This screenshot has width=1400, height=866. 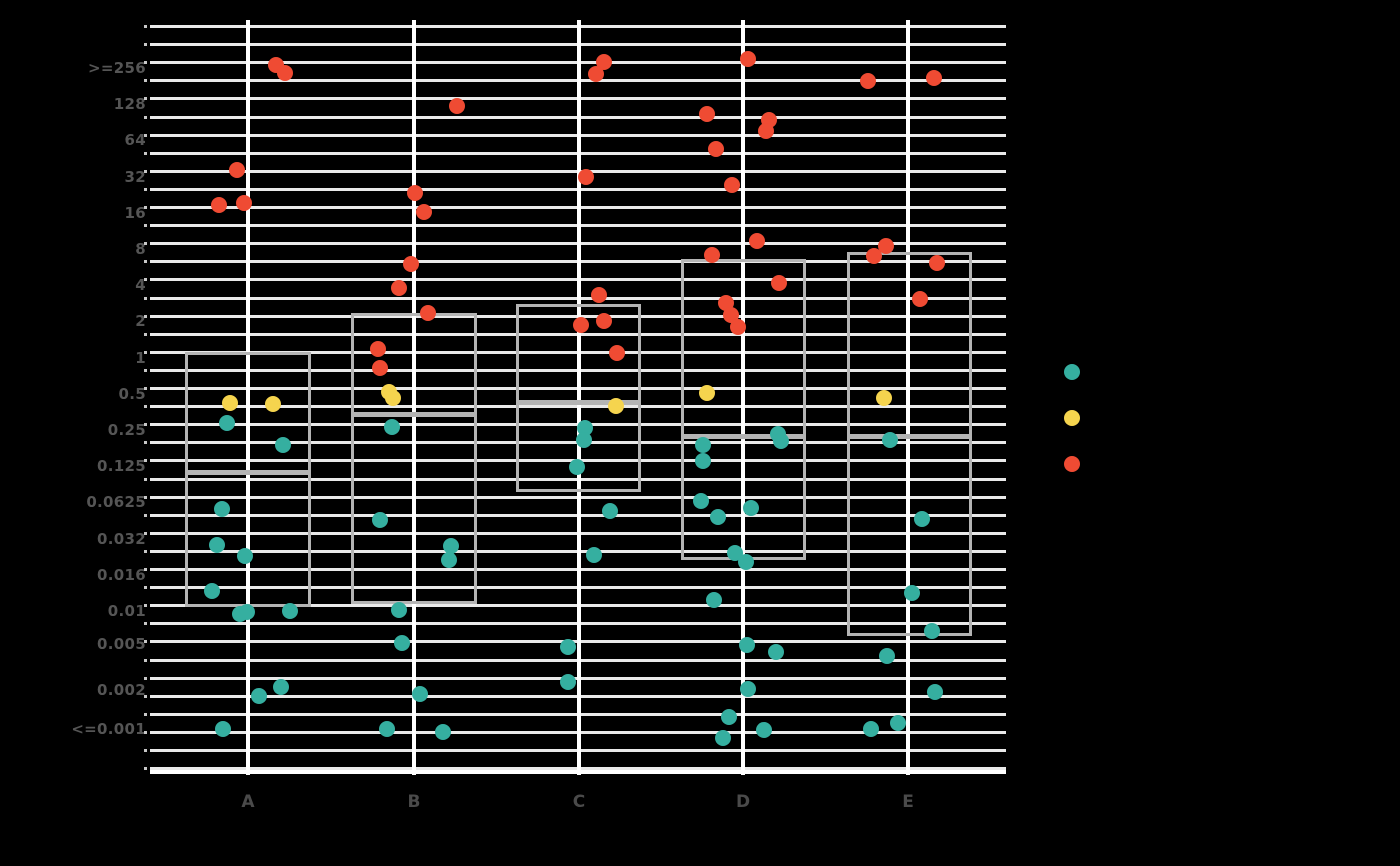 I want to click on y-axis-tick-label: 8, so click(x=140, y=249).